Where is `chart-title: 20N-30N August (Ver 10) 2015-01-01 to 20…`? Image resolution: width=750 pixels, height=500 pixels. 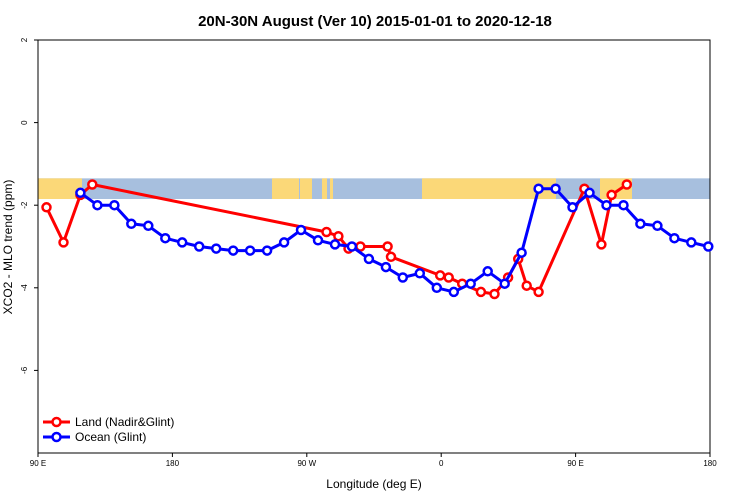
chart-title: 20N-30N August (Ver 10) 2015-01-01 to 20… is located at coordinates (375, 21).